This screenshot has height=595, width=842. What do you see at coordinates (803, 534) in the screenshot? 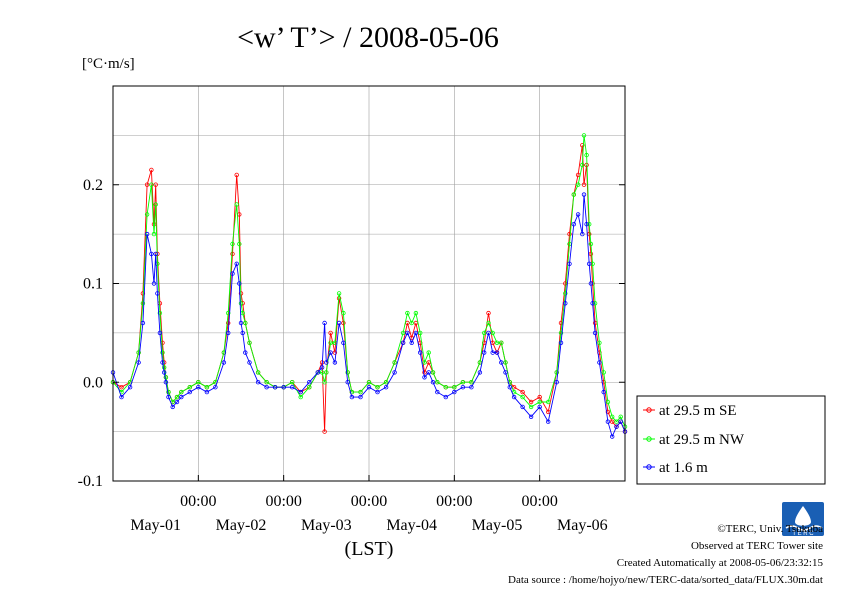
I see `terc-logo-text: T E R C` at bounding box center [803, 534].